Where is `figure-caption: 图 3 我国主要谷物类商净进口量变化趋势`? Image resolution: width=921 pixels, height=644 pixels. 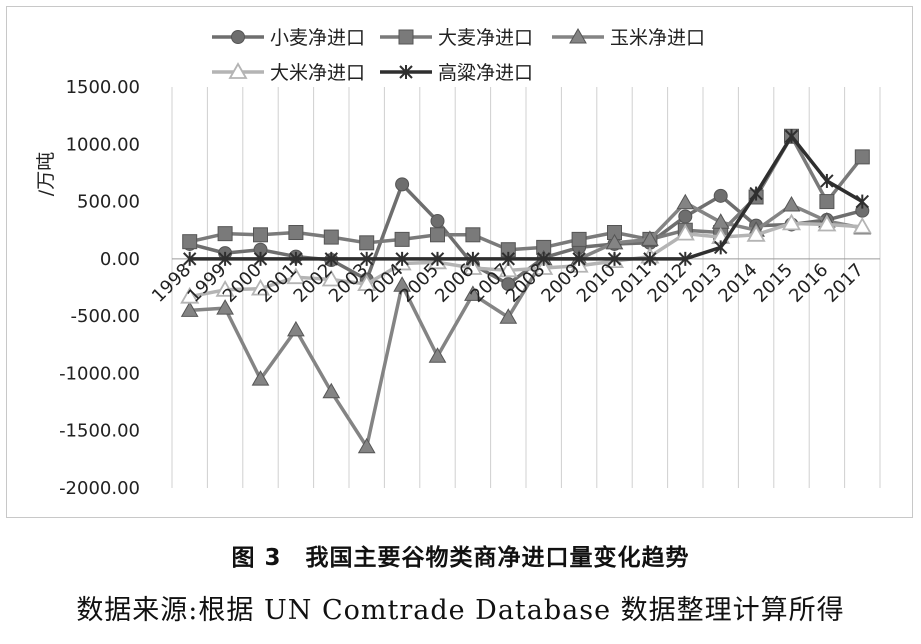
figure-caption: 图 3 我国主要谷物类商净进口量变化趋势 is located at coordinates (460, 558).